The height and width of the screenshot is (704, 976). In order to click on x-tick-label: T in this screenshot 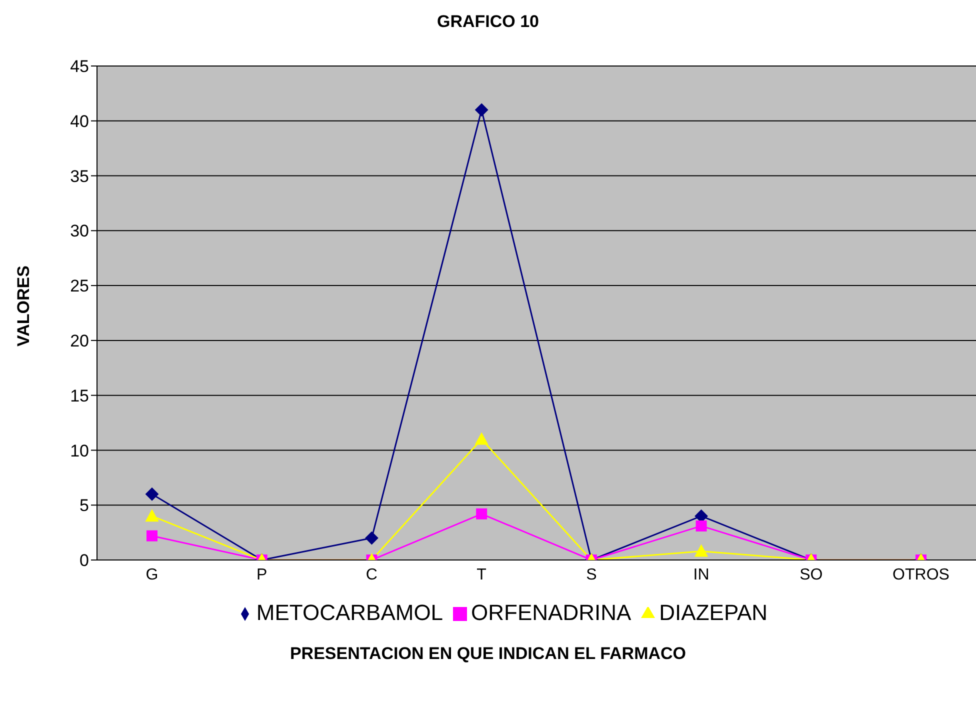, I will do `click(481, 575)`.